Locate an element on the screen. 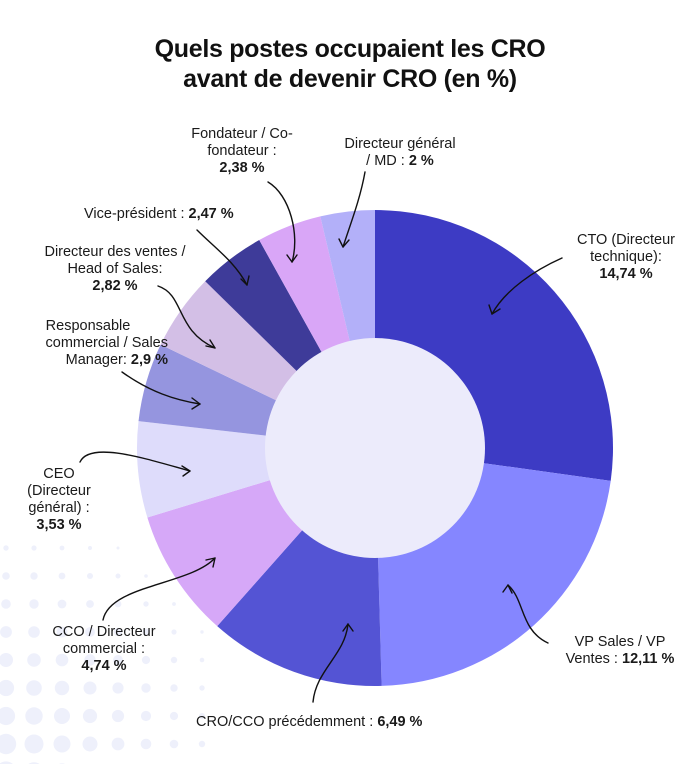  label-cro-cco: CRO/CCO précédemment : 6,49 % is located at coordinates (309, 722).